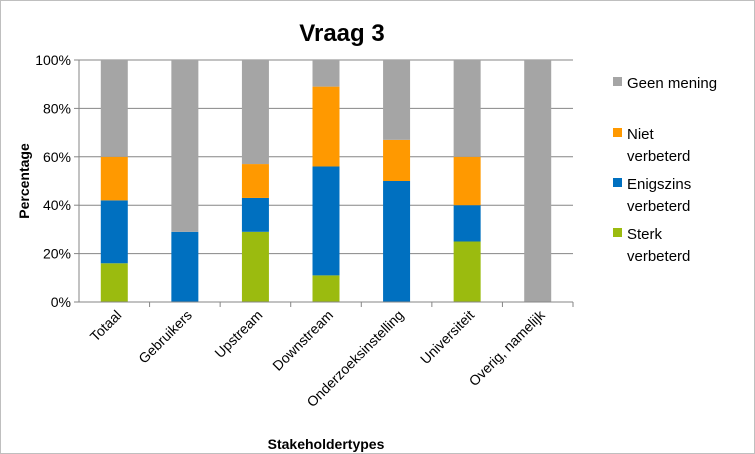 The height and width of the screenshot is (454, 755). I want to click on legend-entry: Sterk verbeterd, so click(658, 245).